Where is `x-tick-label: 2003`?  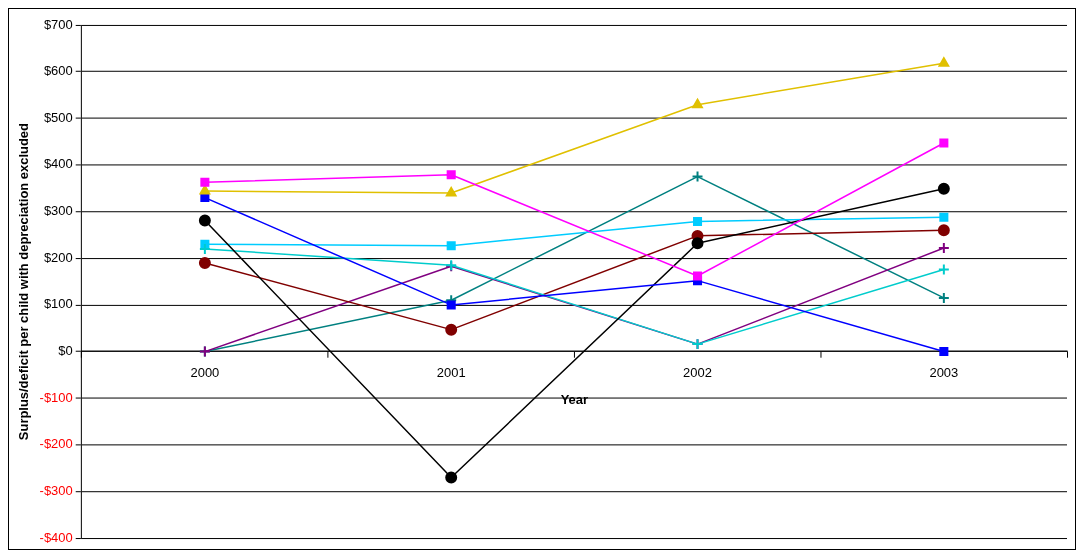
x-tick-label: 2003 is located at coordinates (944, 372).